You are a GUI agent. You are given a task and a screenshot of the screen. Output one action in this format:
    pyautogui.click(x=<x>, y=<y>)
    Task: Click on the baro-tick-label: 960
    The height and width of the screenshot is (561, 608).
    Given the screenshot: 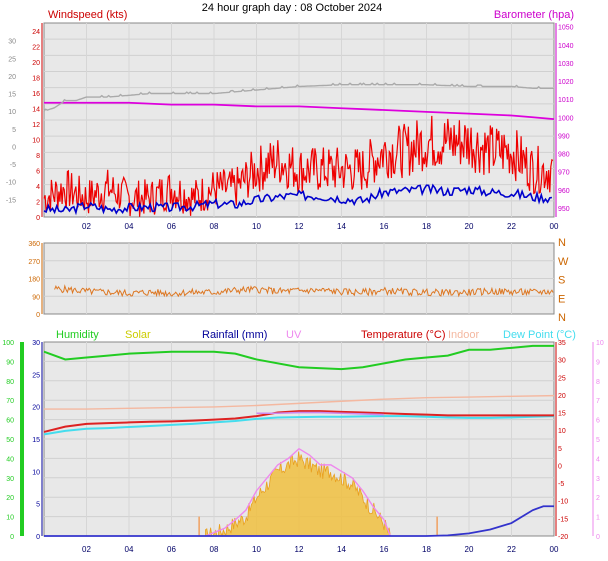 What is the action you would take?
    pyautogui.click(x=564, y=191)
    